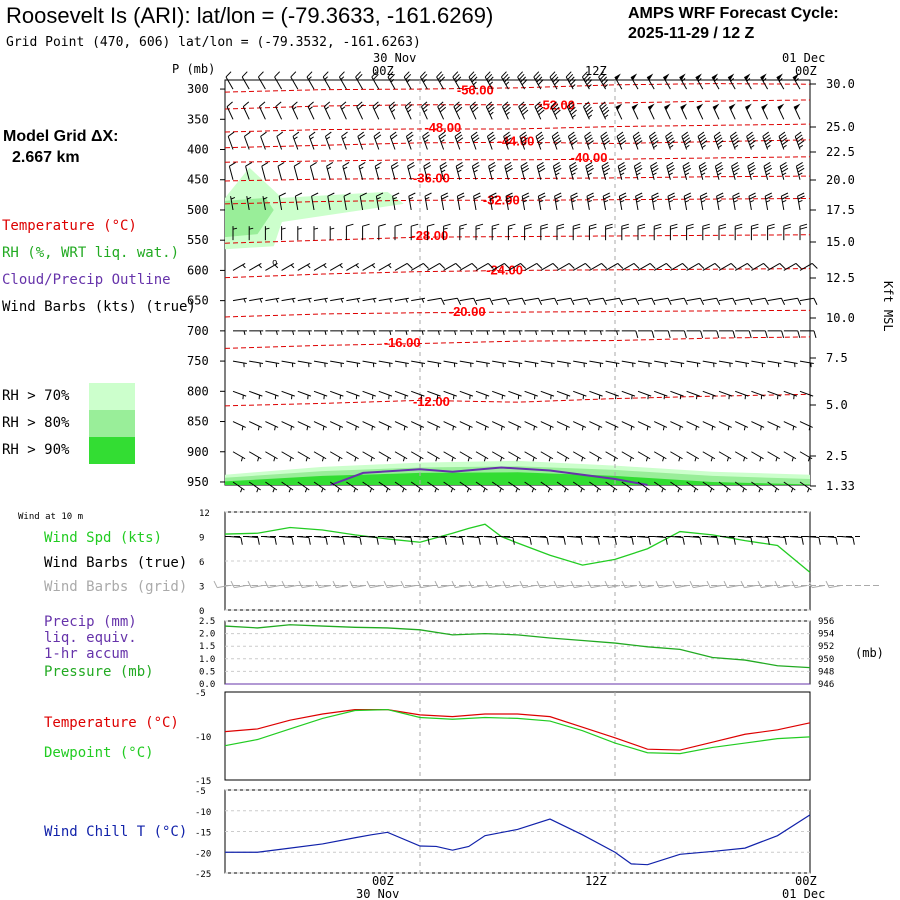 This screenshot has width=900, height=900. Describe the element at coordinates (303, 540) in the screenshot. I see `wind-barb-true` at that location.